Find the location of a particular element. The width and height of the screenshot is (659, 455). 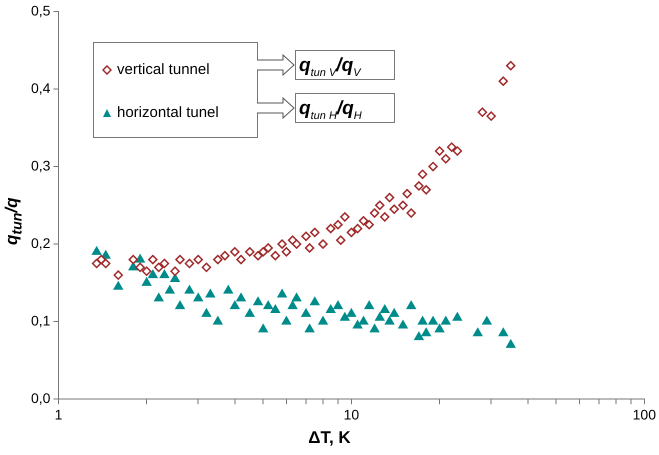

x-tick-label: 10 is located at coordinates (352, 414).